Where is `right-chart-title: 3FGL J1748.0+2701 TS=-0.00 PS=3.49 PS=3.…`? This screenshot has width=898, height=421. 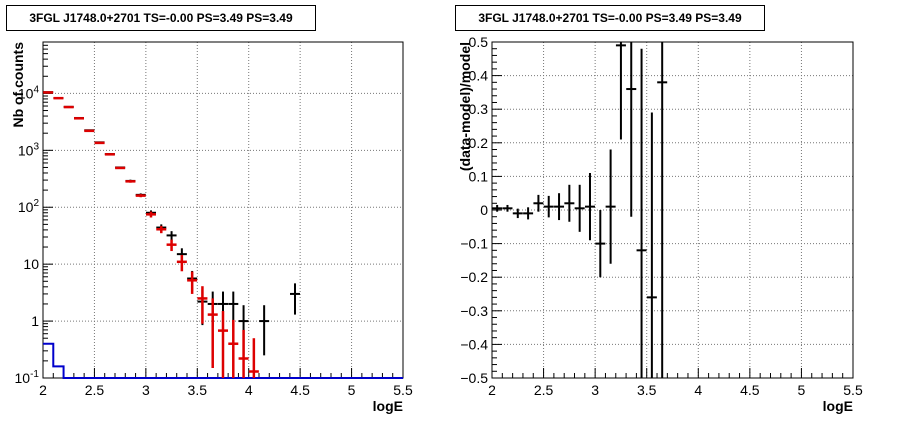
right-chart-title: 3FGL J1748.0+2701 TS=-0.00 PS=3.49 PS=3.… is located at coordinates (610, 18).